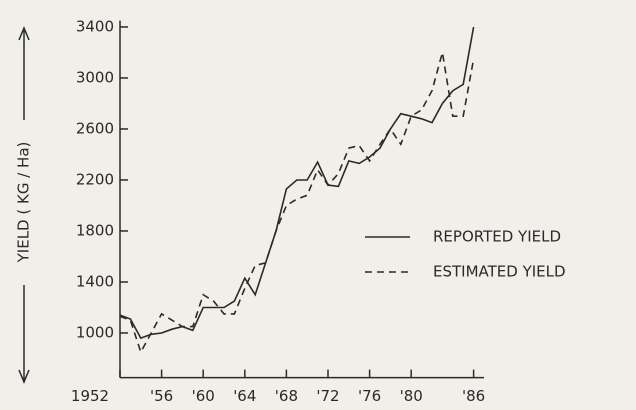  What do you see at coordinates (203, 396) in the screenshot?
I see `x-tick-label: '60` at bounding box center [203, 396].